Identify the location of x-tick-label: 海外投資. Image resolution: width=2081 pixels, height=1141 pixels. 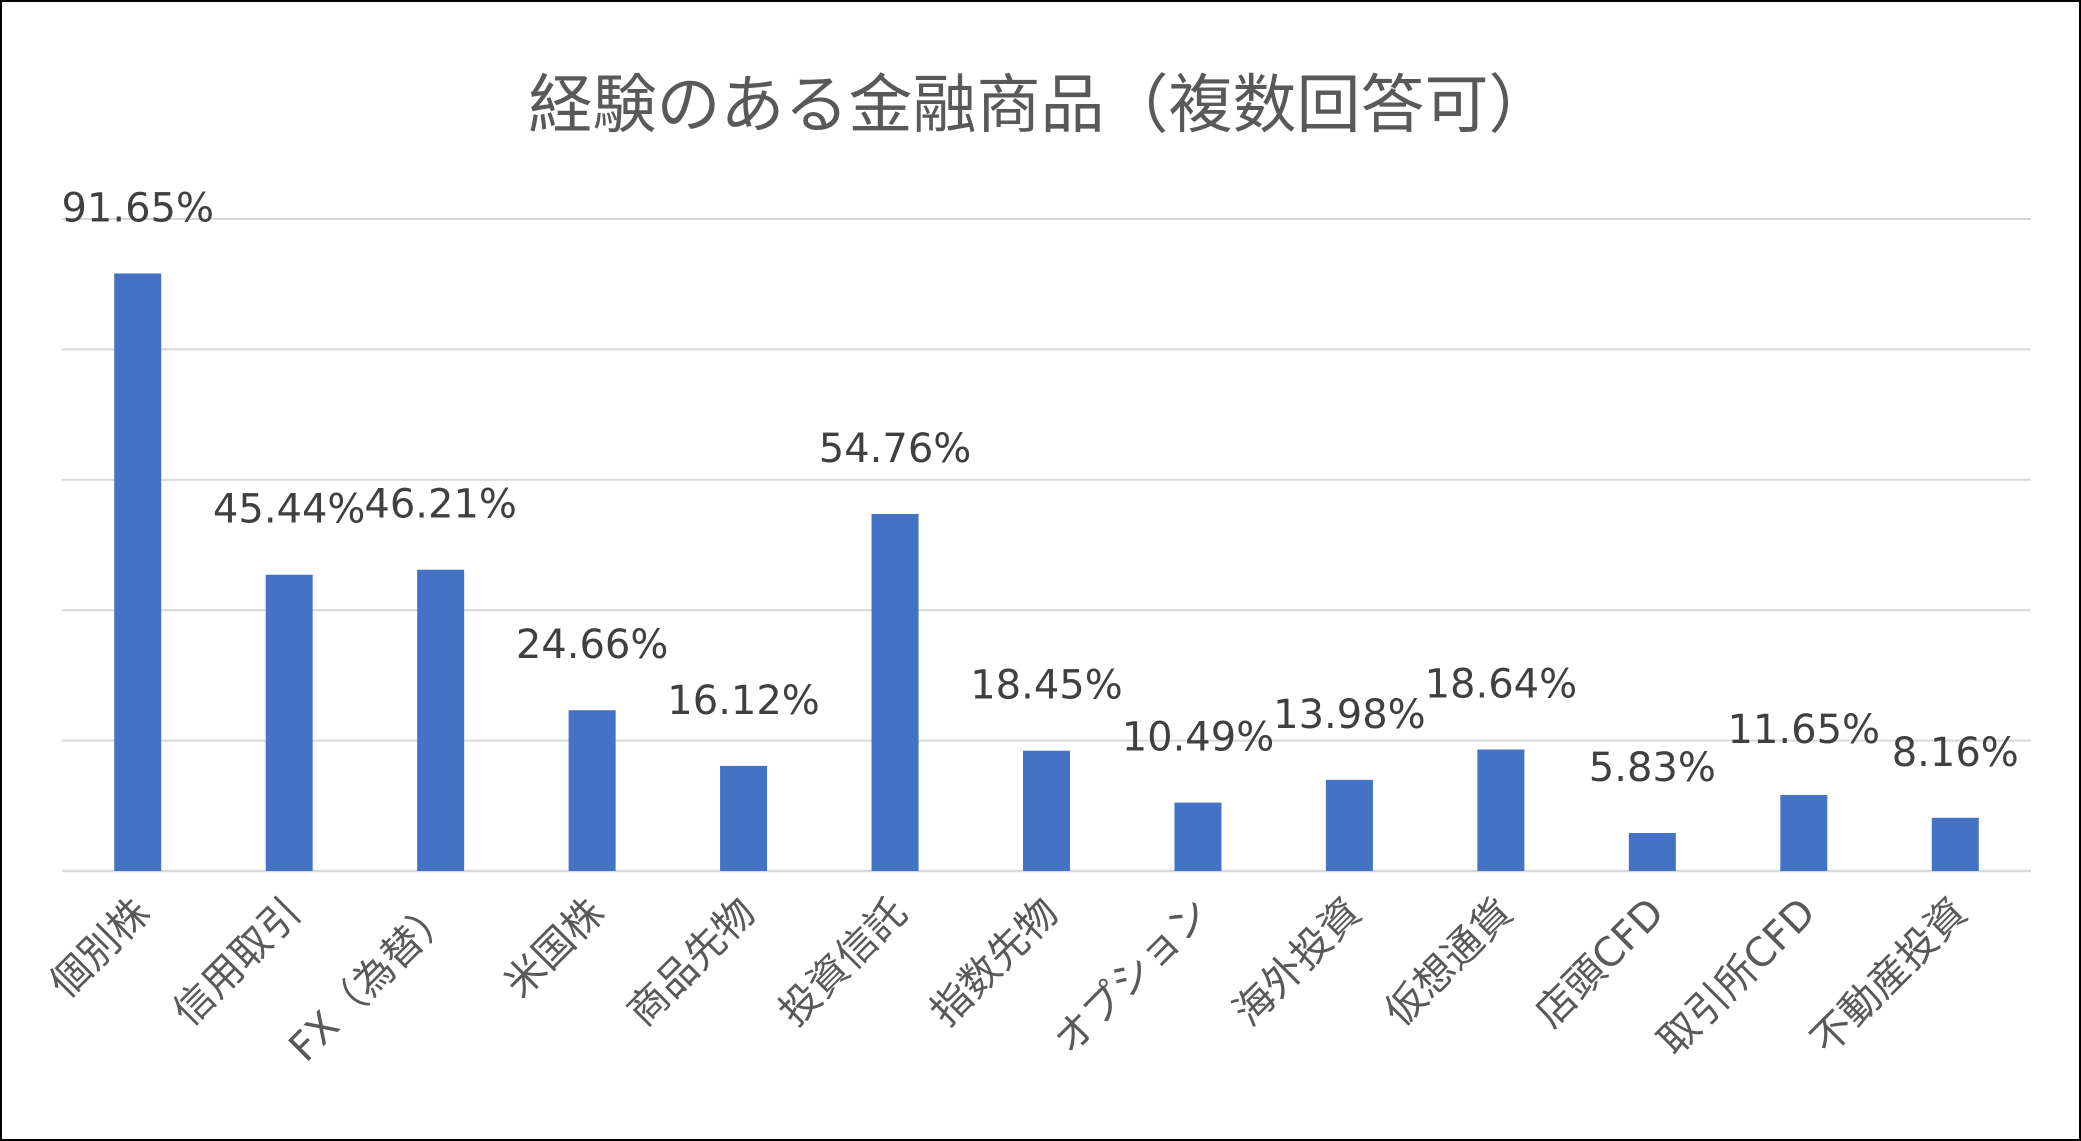
(1298, 963).